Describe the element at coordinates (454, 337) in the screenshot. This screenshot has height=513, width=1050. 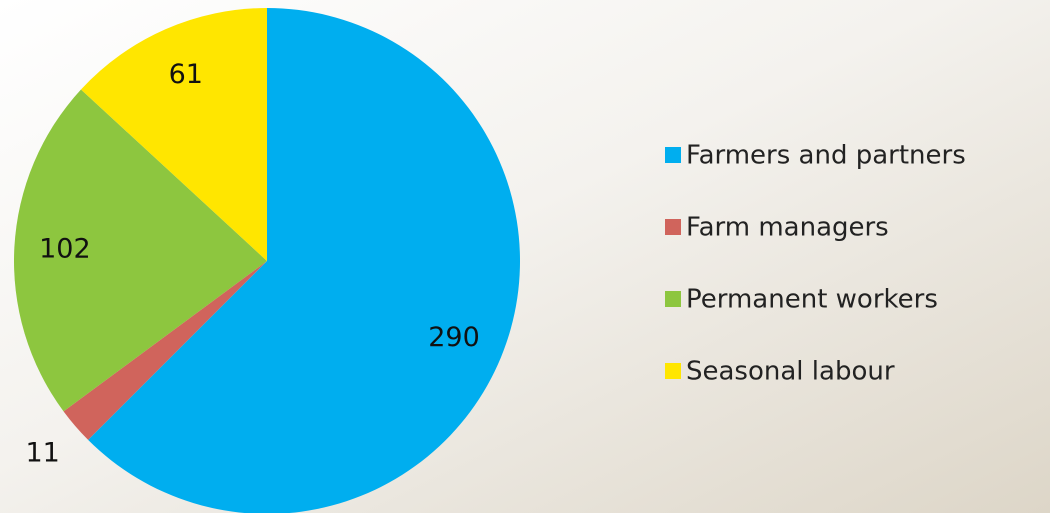
I see `data-label: 290` at that location.